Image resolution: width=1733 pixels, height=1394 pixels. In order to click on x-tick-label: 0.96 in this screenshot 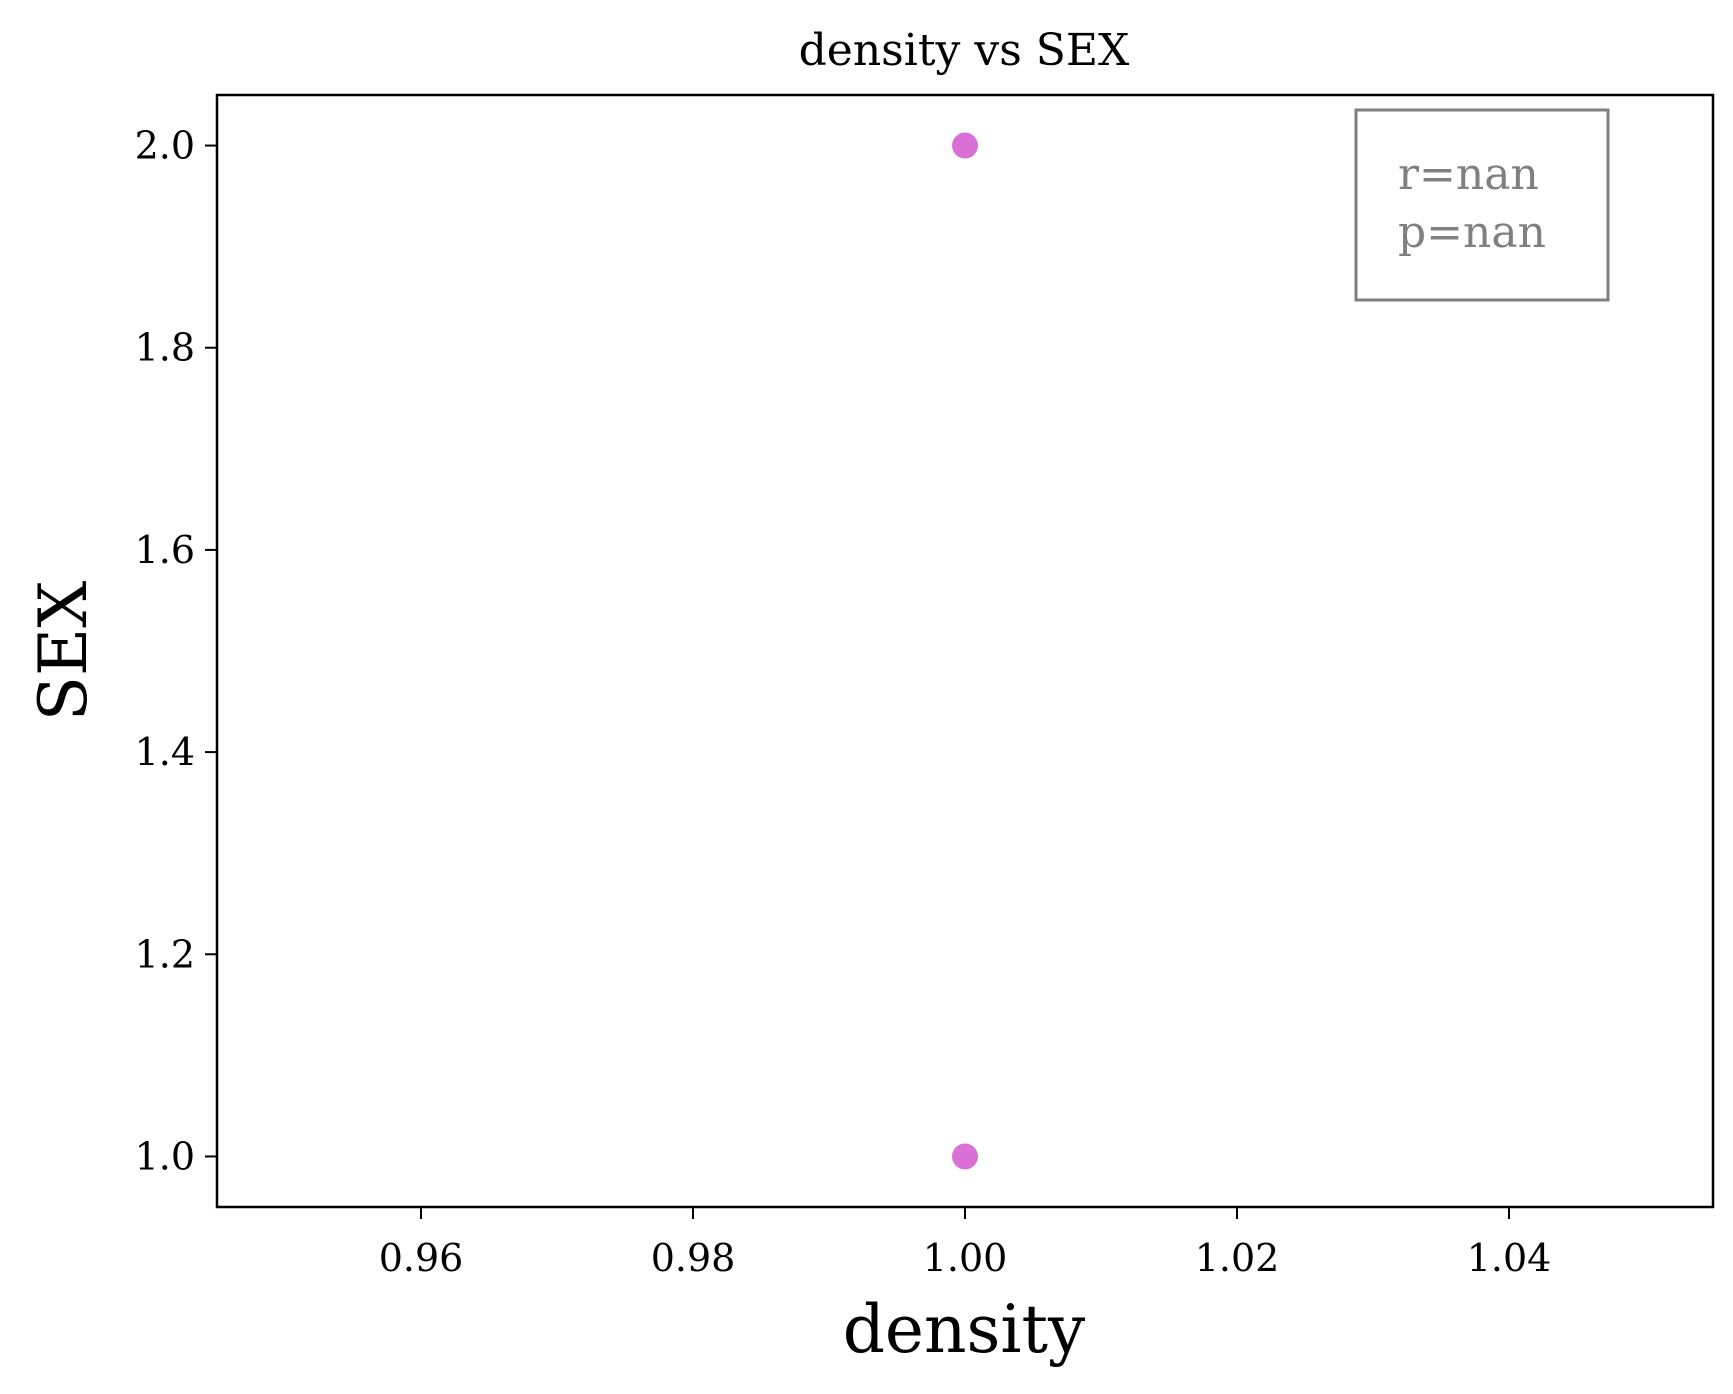, I will do `click(421, 1258)`.